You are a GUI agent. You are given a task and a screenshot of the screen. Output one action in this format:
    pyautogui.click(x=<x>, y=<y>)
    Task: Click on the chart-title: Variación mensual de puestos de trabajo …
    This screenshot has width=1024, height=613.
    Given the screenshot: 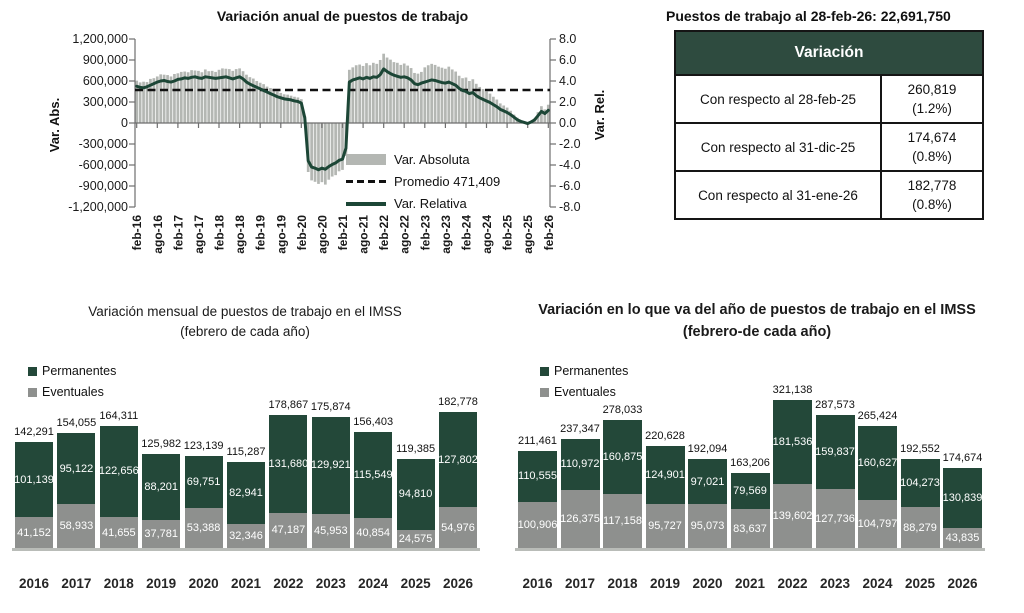 What is the action you would take?
    pyautogui.click(x=245, y=311)
    